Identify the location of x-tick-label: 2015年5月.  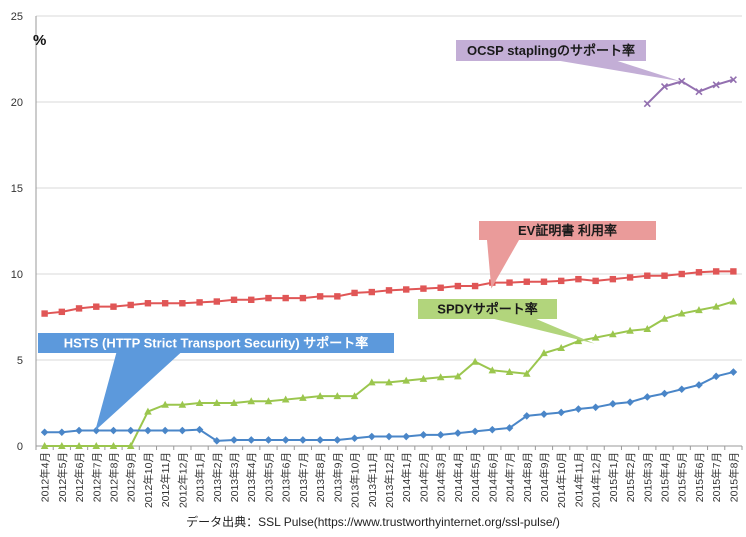
(682, 477).